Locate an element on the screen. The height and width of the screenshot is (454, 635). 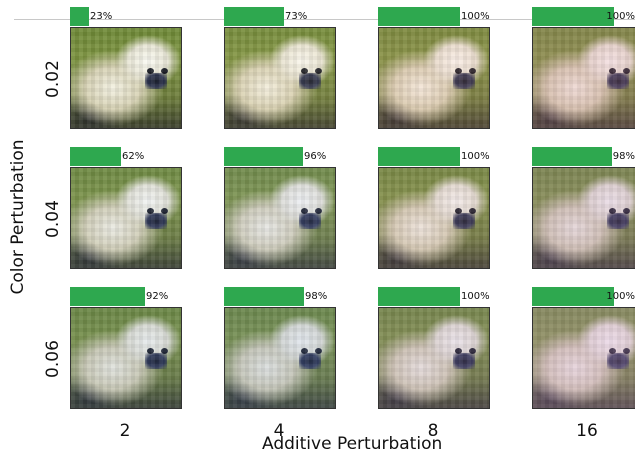
col-label-2: 8 is located at coordinates (433, 431).